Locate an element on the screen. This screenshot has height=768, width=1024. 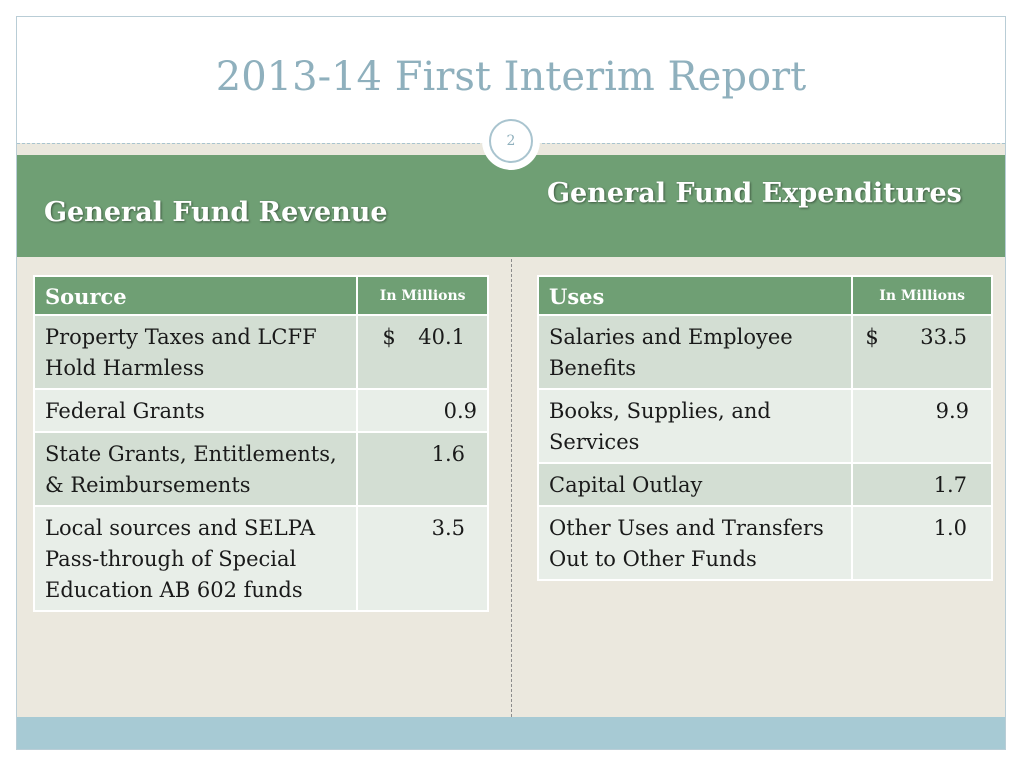
table-row: Salaries and Employee Benefits $ 33.5 is located at coordinates (764, 352).